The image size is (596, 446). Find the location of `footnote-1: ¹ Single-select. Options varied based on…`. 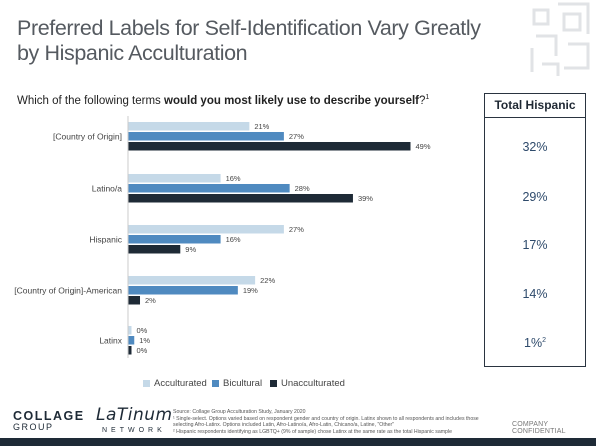

footnote-1: ¹ Single-select. Options varied based on… is located at coordinates (326, 422).